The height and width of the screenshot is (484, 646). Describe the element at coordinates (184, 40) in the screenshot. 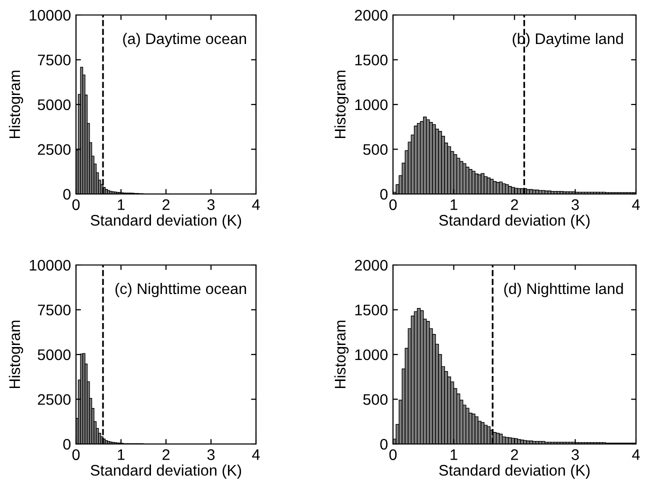

I see `annotation: (a) Daytime ocean` at that location.